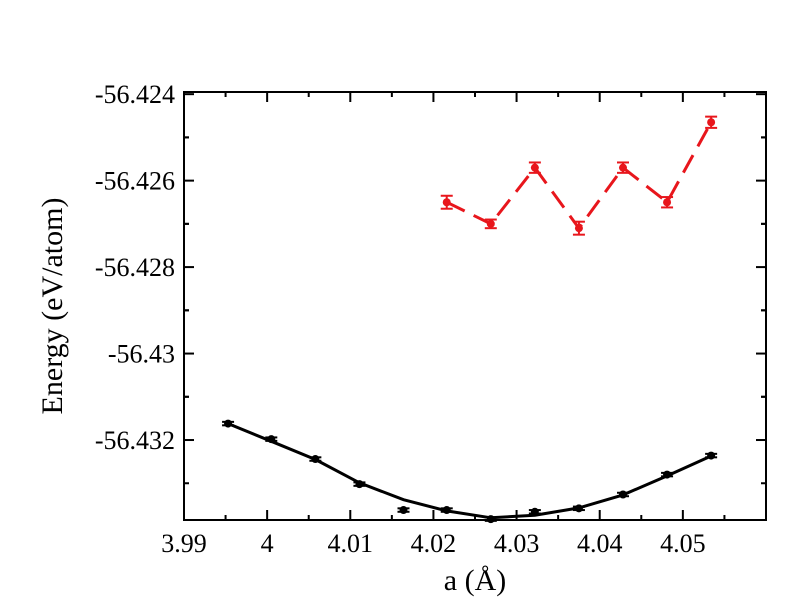 The height and width of the screenshot is (612, 792). I want to click on series-1-line, so click(469, 471).